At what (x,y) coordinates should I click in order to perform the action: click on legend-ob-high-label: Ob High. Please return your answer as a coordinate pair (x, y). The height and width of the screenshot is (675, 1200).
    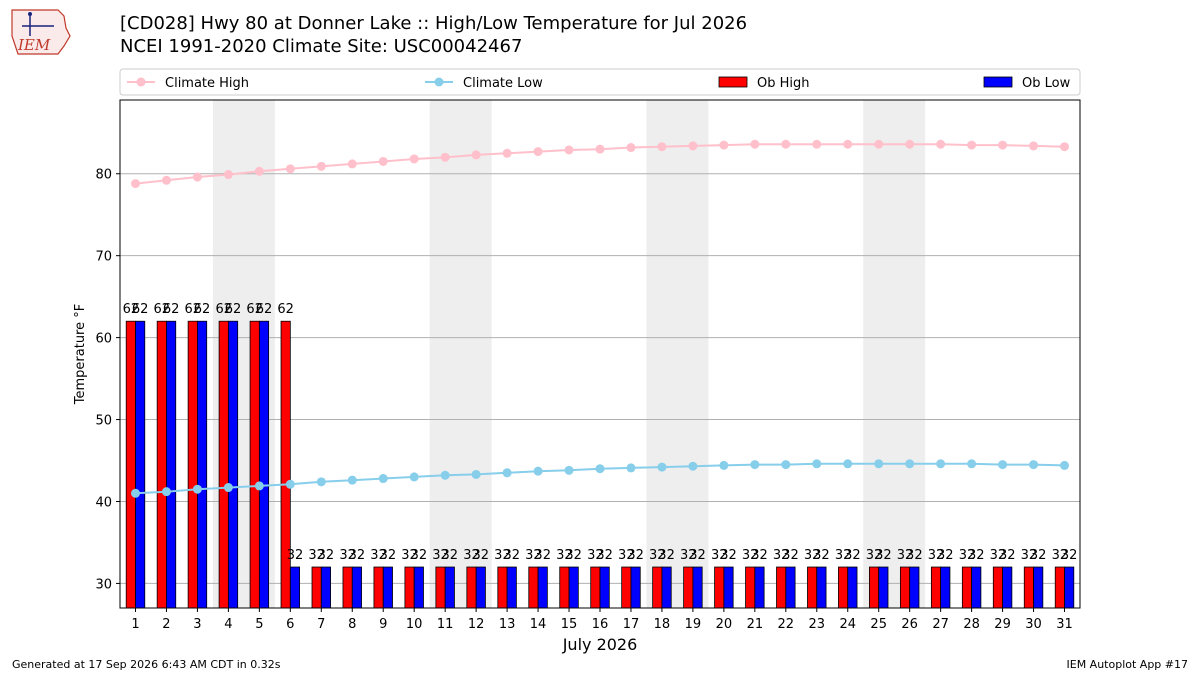
    Looking at the image, I should click on (783, 83).